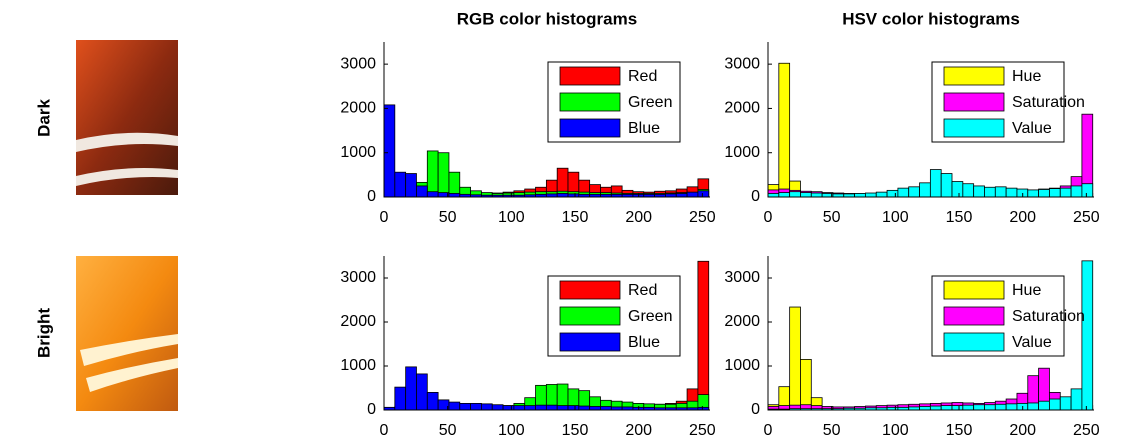 The image size is (1134, 443). What do you see at coordinates (1032, 128) in the screenshot?
I see `legend-label: Value` at bounding box center [1032, 128].